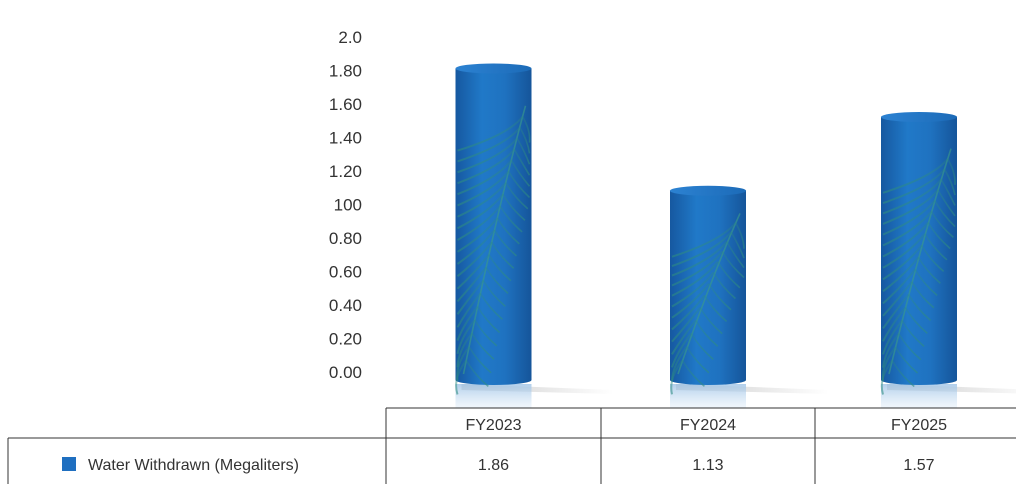 The height and width of the screenshot is (484, 1016). I want to click on y-tick-label: 100, so click(348, 205).